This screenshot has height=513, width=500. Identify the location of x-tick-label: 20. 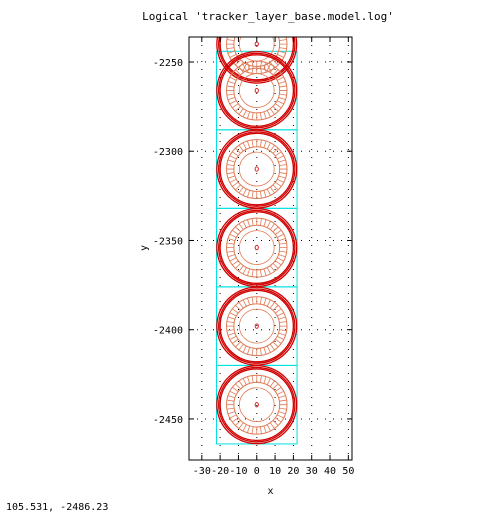
(293, 471).